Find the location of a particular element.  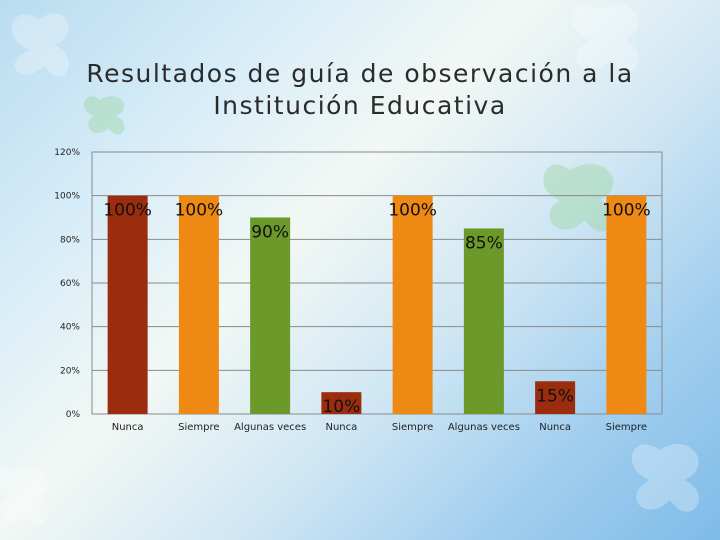

y-tick-label: 40% is located at coordinates (70, 328).